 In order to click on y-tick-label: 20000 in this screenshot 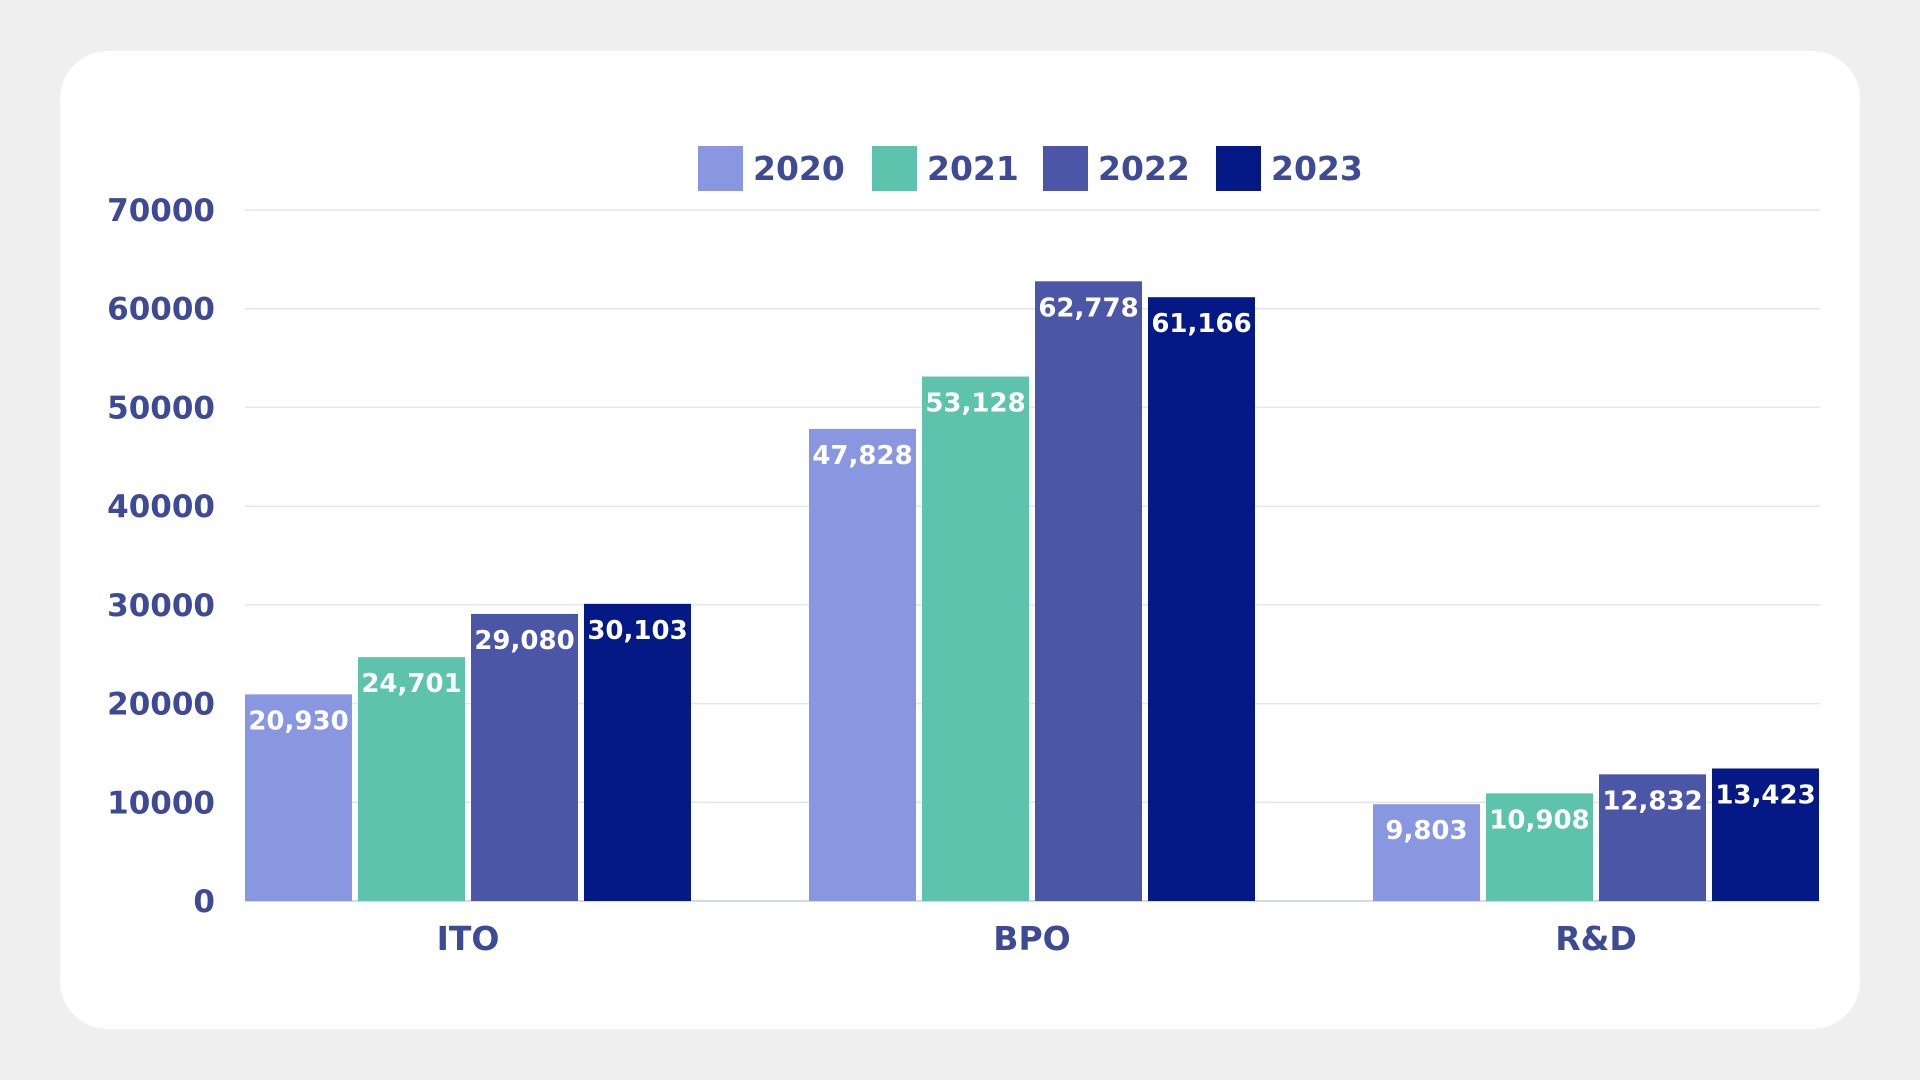, I will do `click(161, 705)`.